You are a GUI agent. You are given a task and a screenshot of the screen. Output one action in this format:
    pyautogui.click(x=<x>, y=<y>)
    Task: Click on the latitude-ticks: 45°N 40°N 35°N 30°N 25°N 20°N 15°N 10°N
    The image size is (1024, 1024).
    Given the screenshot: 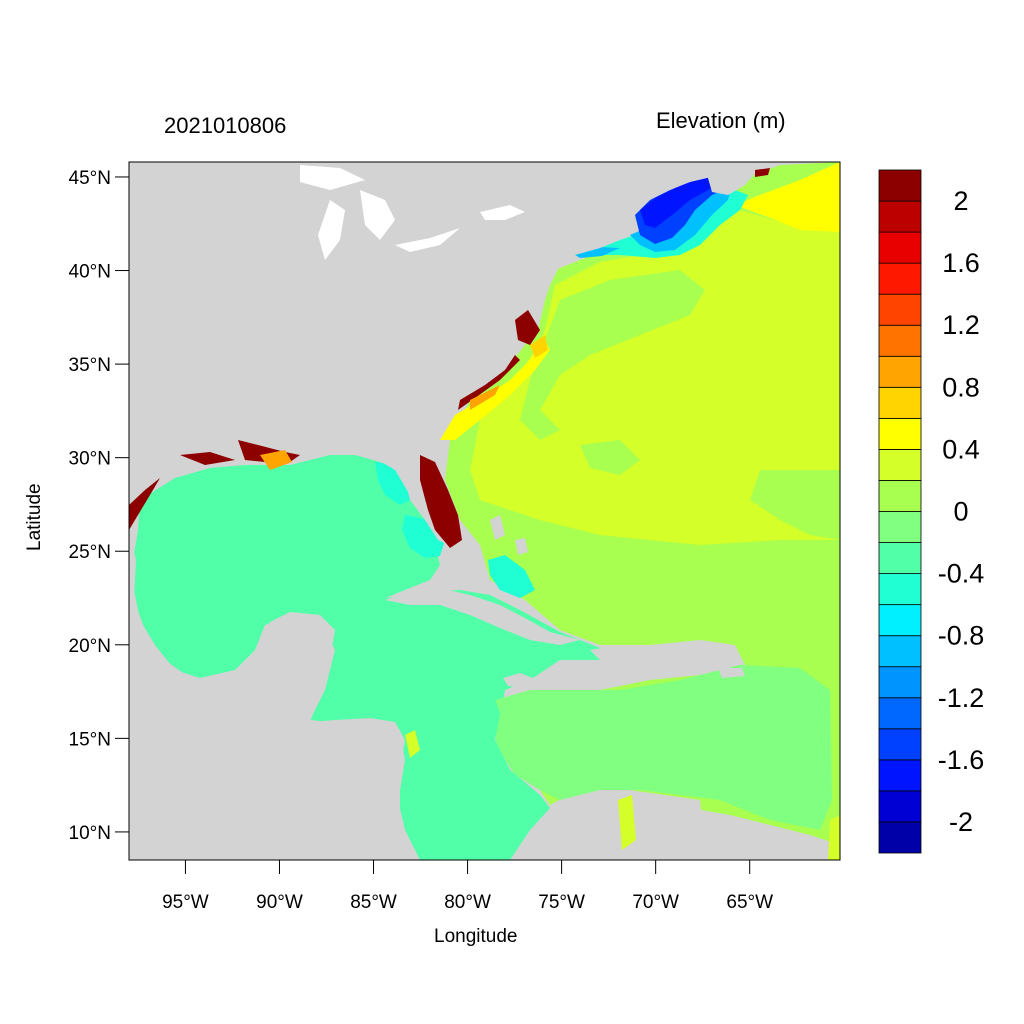 What is the action you would take?
    pyautogui.click(x=99, y=506)
    